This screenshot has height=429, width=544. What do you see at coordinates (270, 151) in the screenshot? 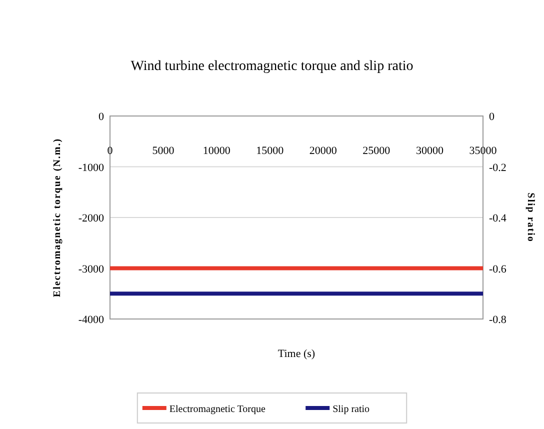
I see `x-tick-label: 15000` at bounding box center [270, 151].